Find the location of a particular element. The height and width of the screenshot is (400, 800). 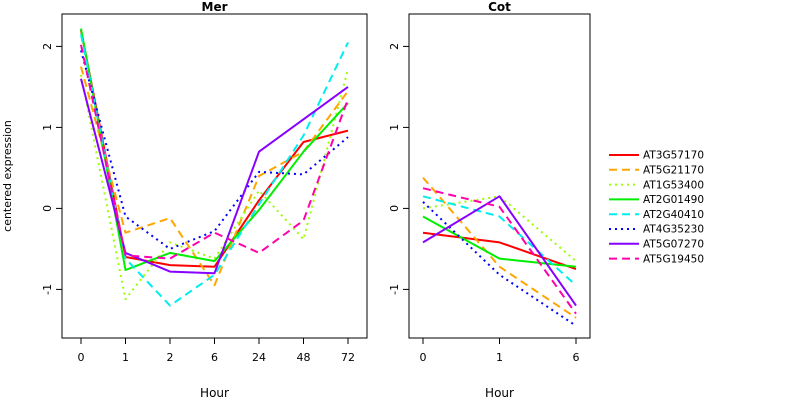

series-line-at3g57170 is located at coordinates (499, 251).